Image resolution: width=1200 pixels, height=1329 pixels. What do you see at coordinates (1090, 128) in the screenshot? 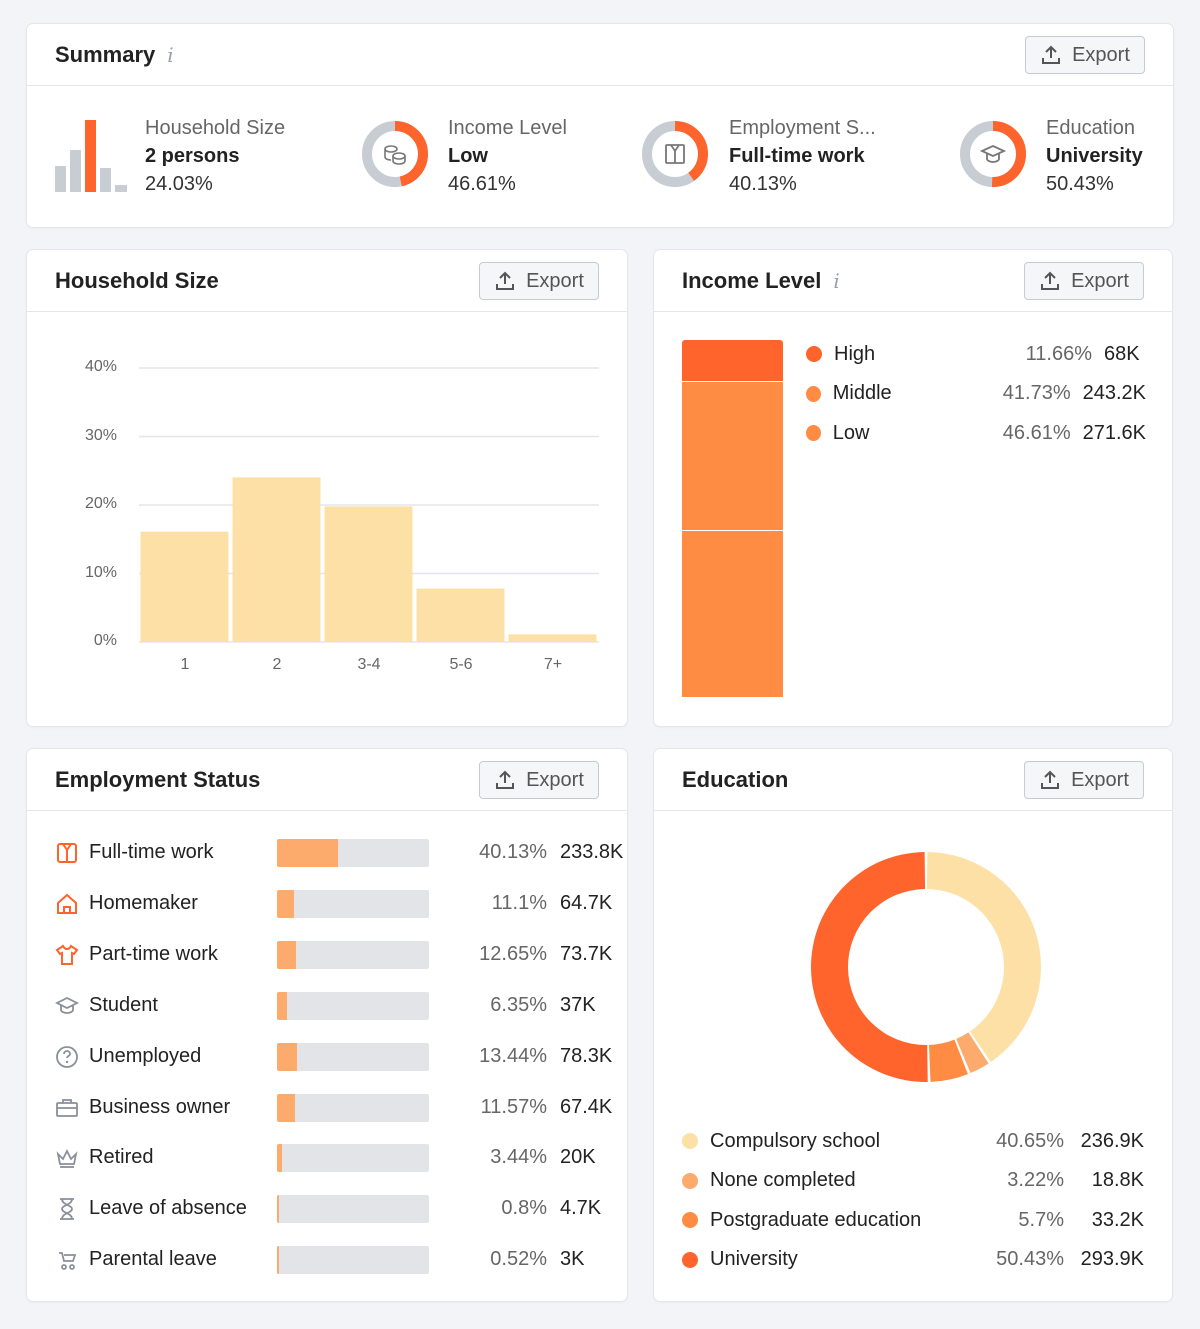
I see `summary-label: Education` at bounding box center [1090, 128].